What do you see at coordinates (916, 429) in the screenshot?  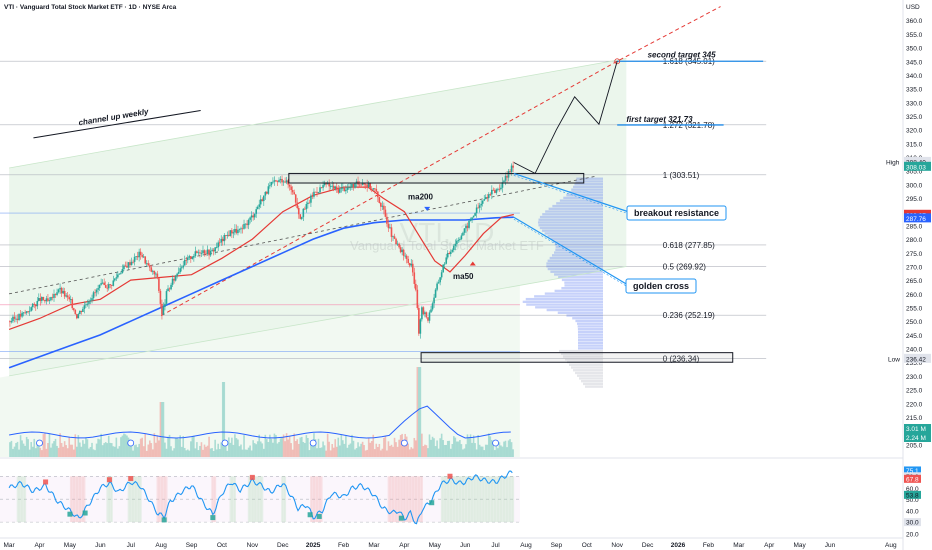 I see `vol-badge-1: 3.01 M` at bounding box center [916, 429].